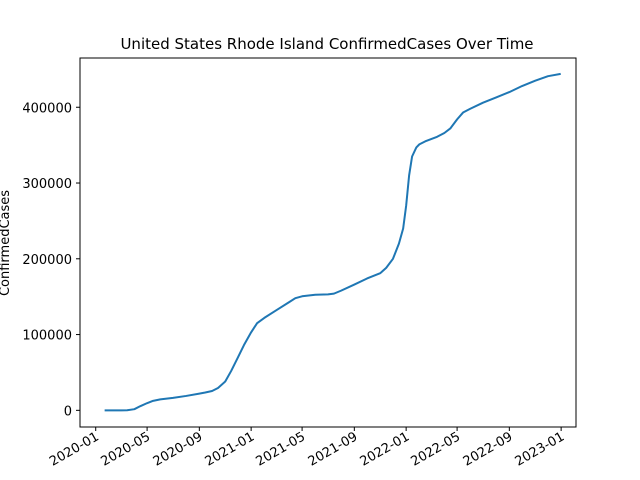  I want to click on x-tick-label: 2021-01, so click(230, 449).